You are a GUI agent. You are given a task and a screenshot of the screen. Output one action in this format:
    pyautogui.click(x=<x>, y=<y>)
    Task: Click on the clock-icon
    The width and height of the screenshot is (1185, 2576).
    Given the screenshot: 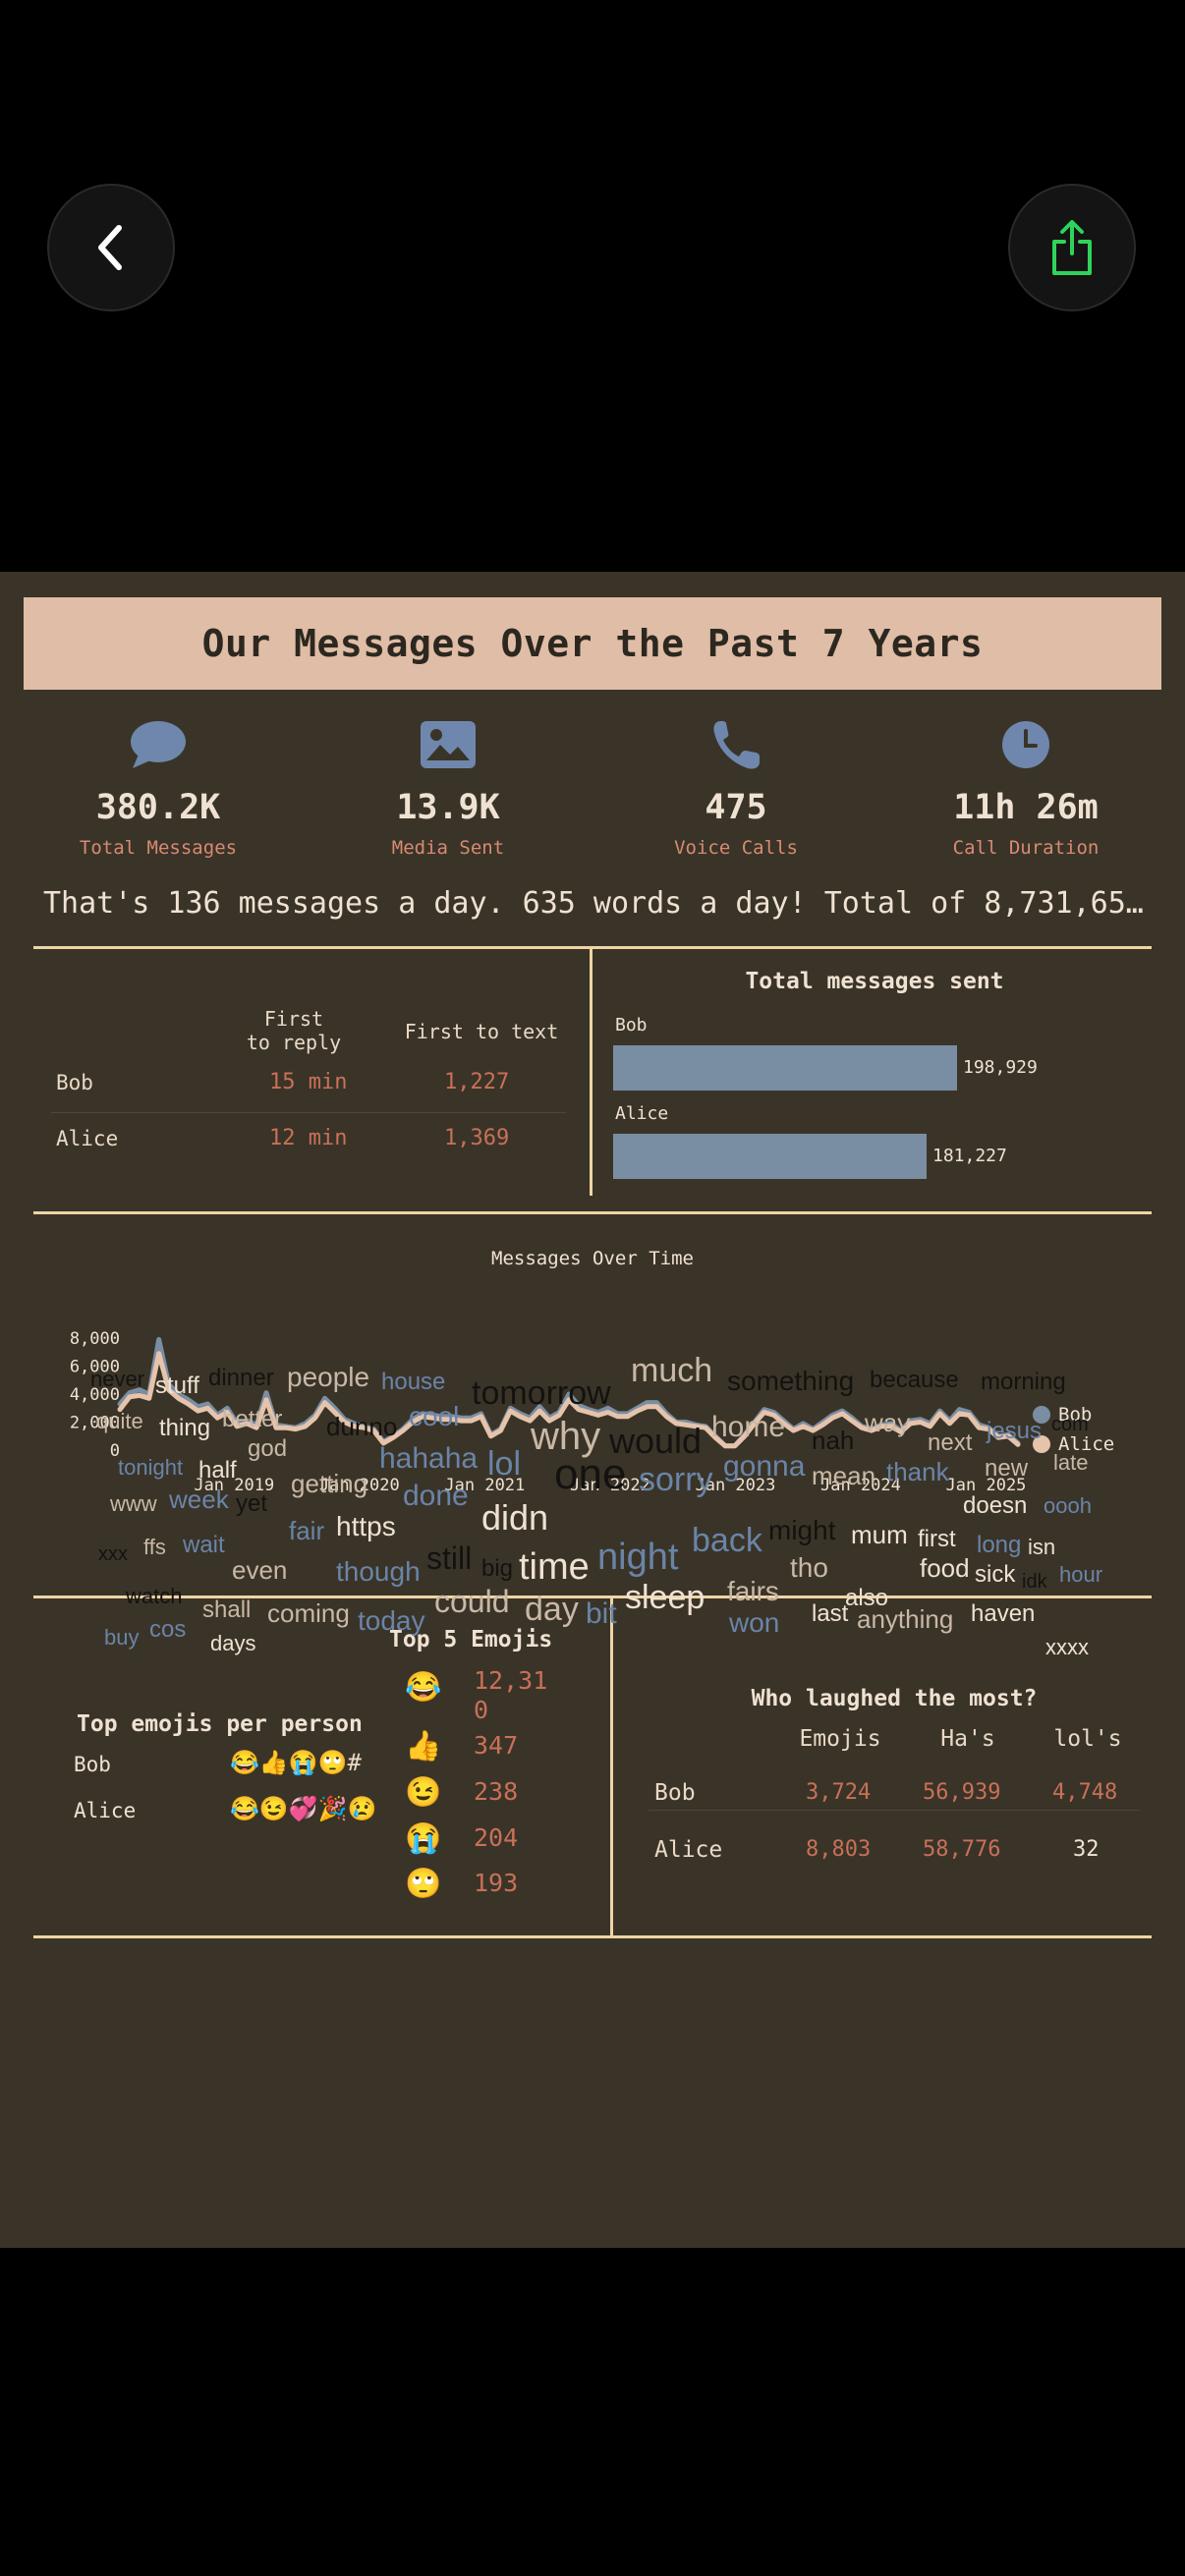 What is the action you would take?
    pyautogui.click(x=1026, y=744)
    